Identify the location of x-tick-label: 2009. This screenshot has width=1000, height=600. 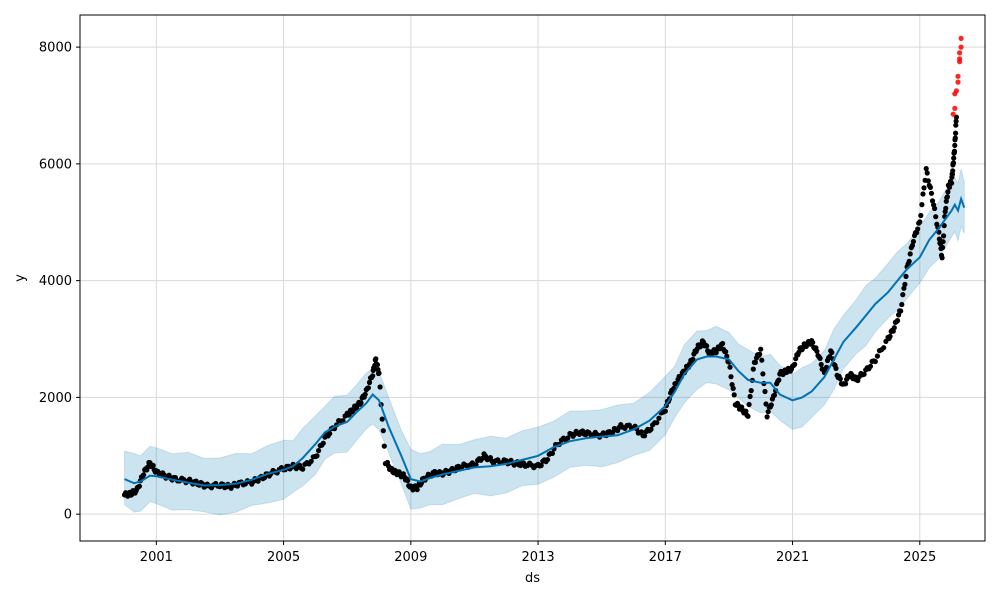
(410, 557).